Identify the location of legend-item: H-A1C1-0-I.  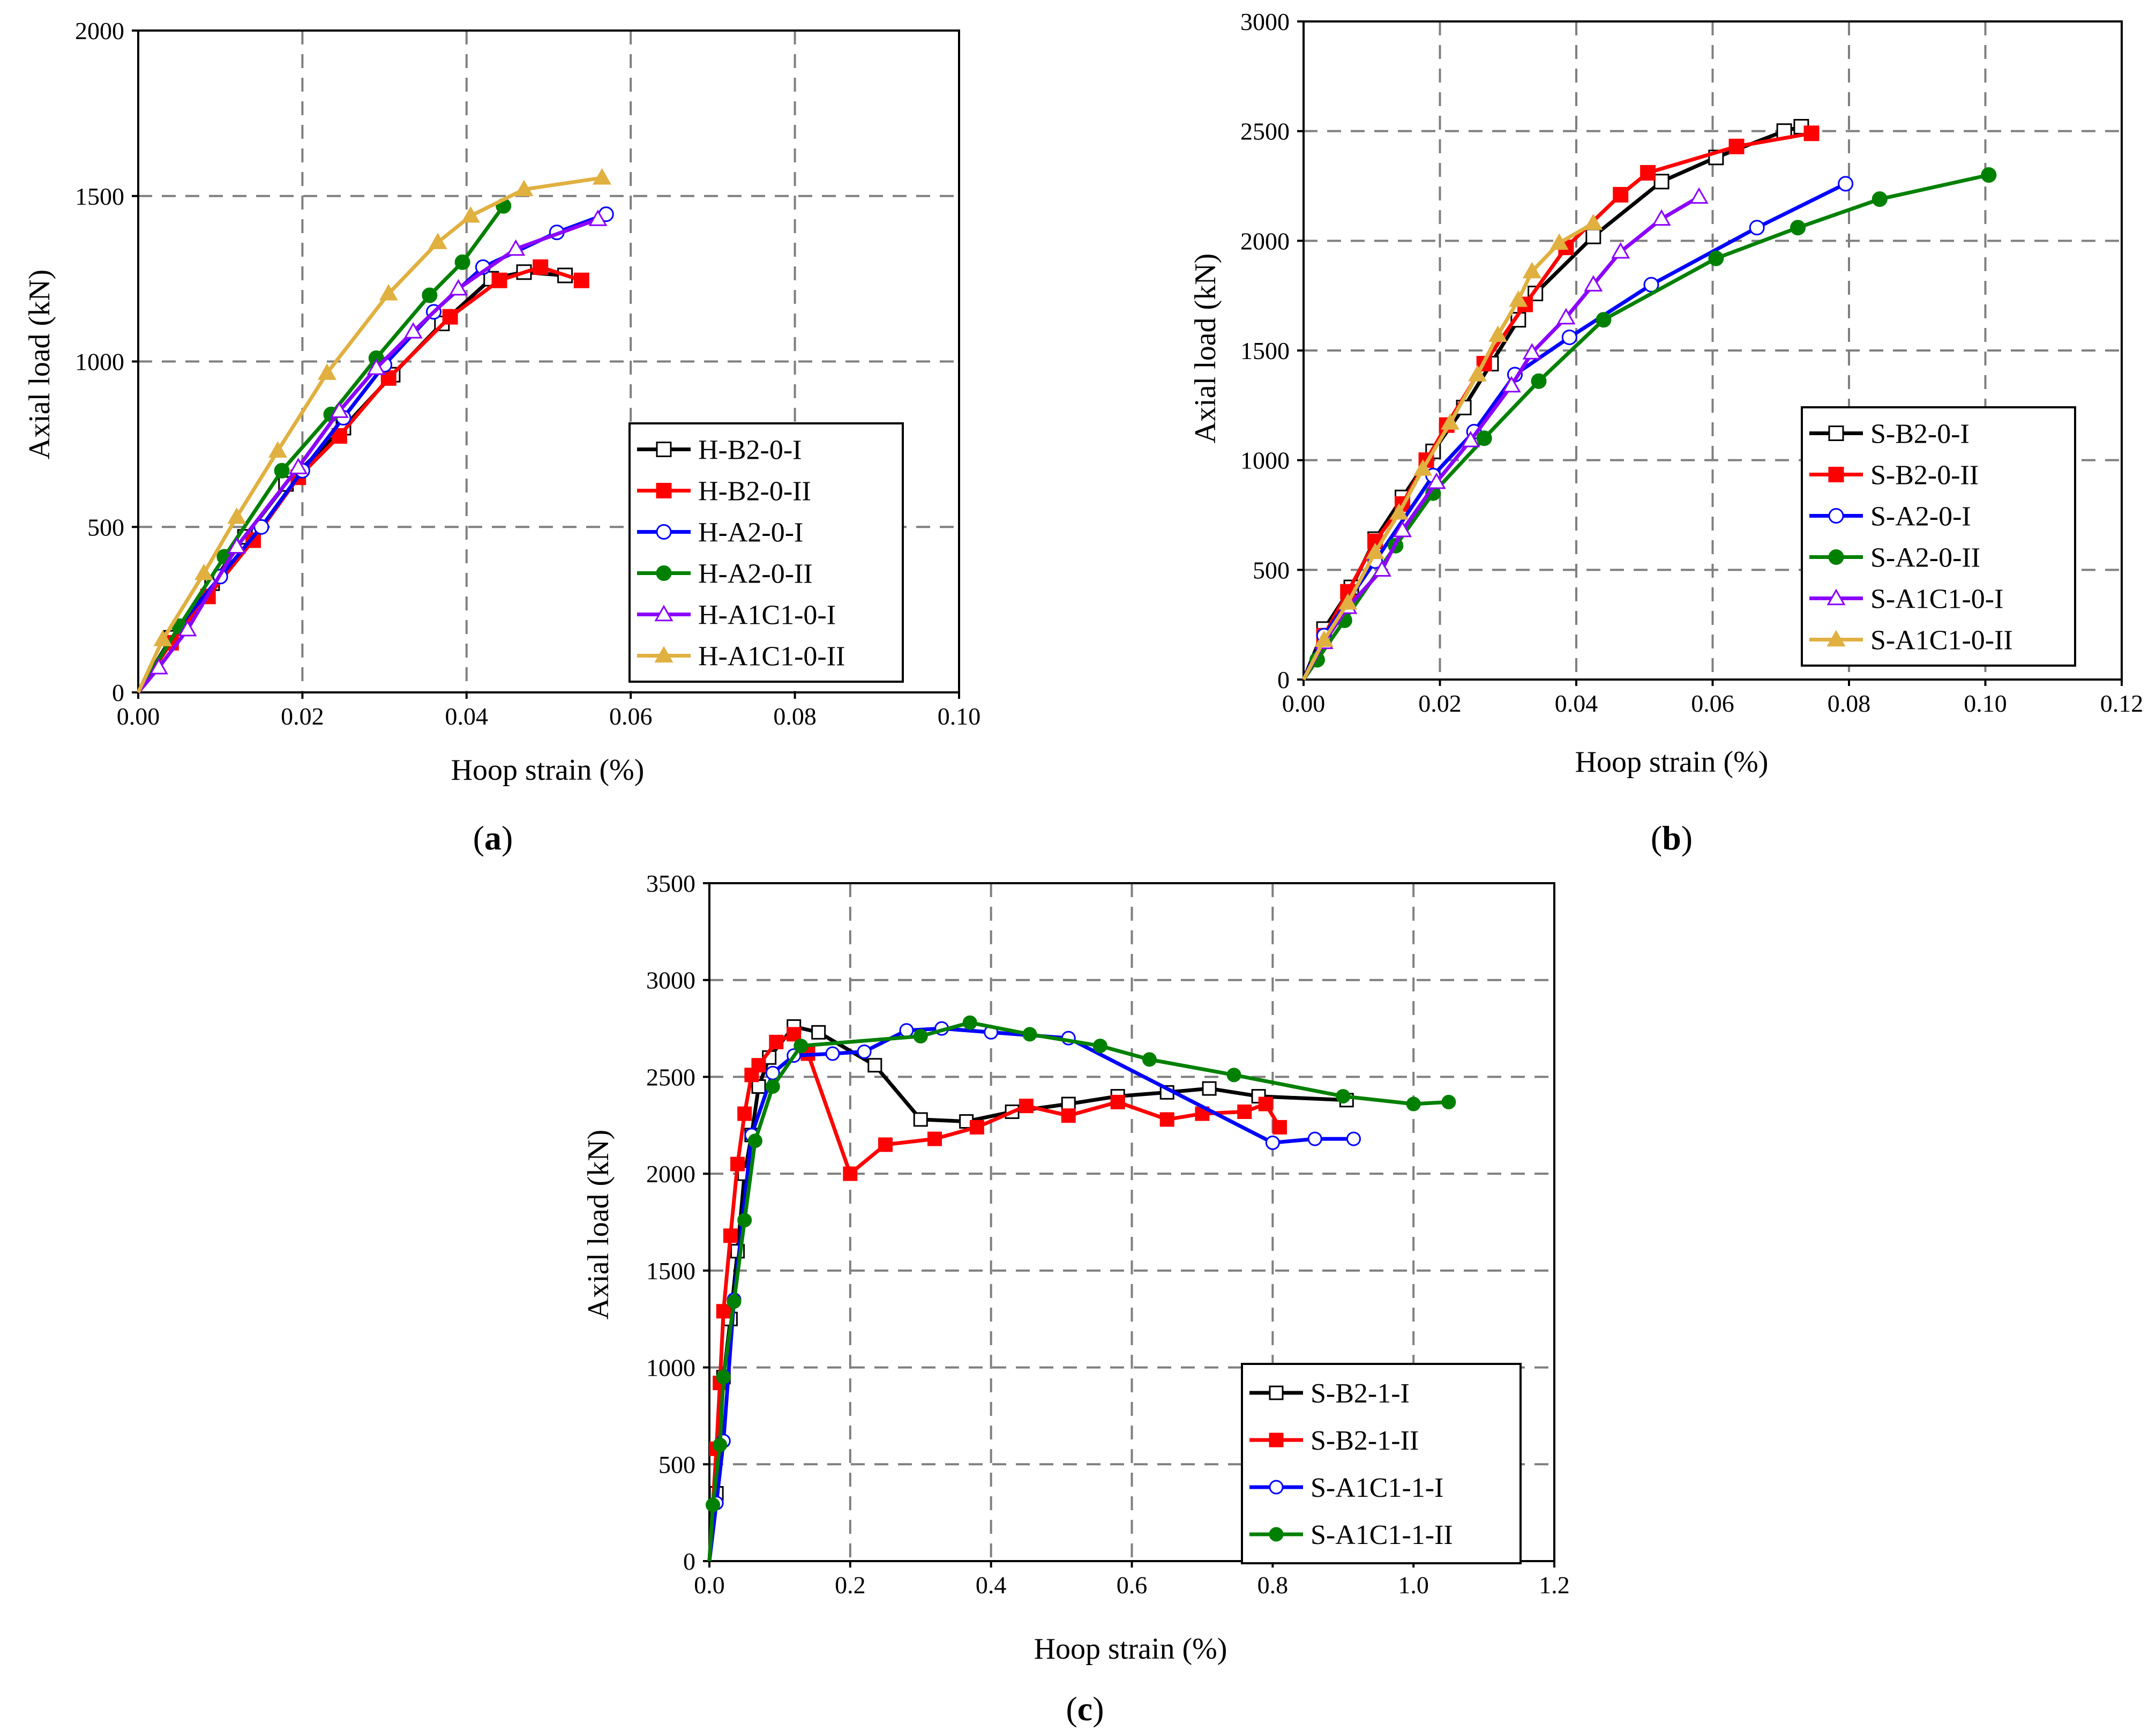
(736, 615).